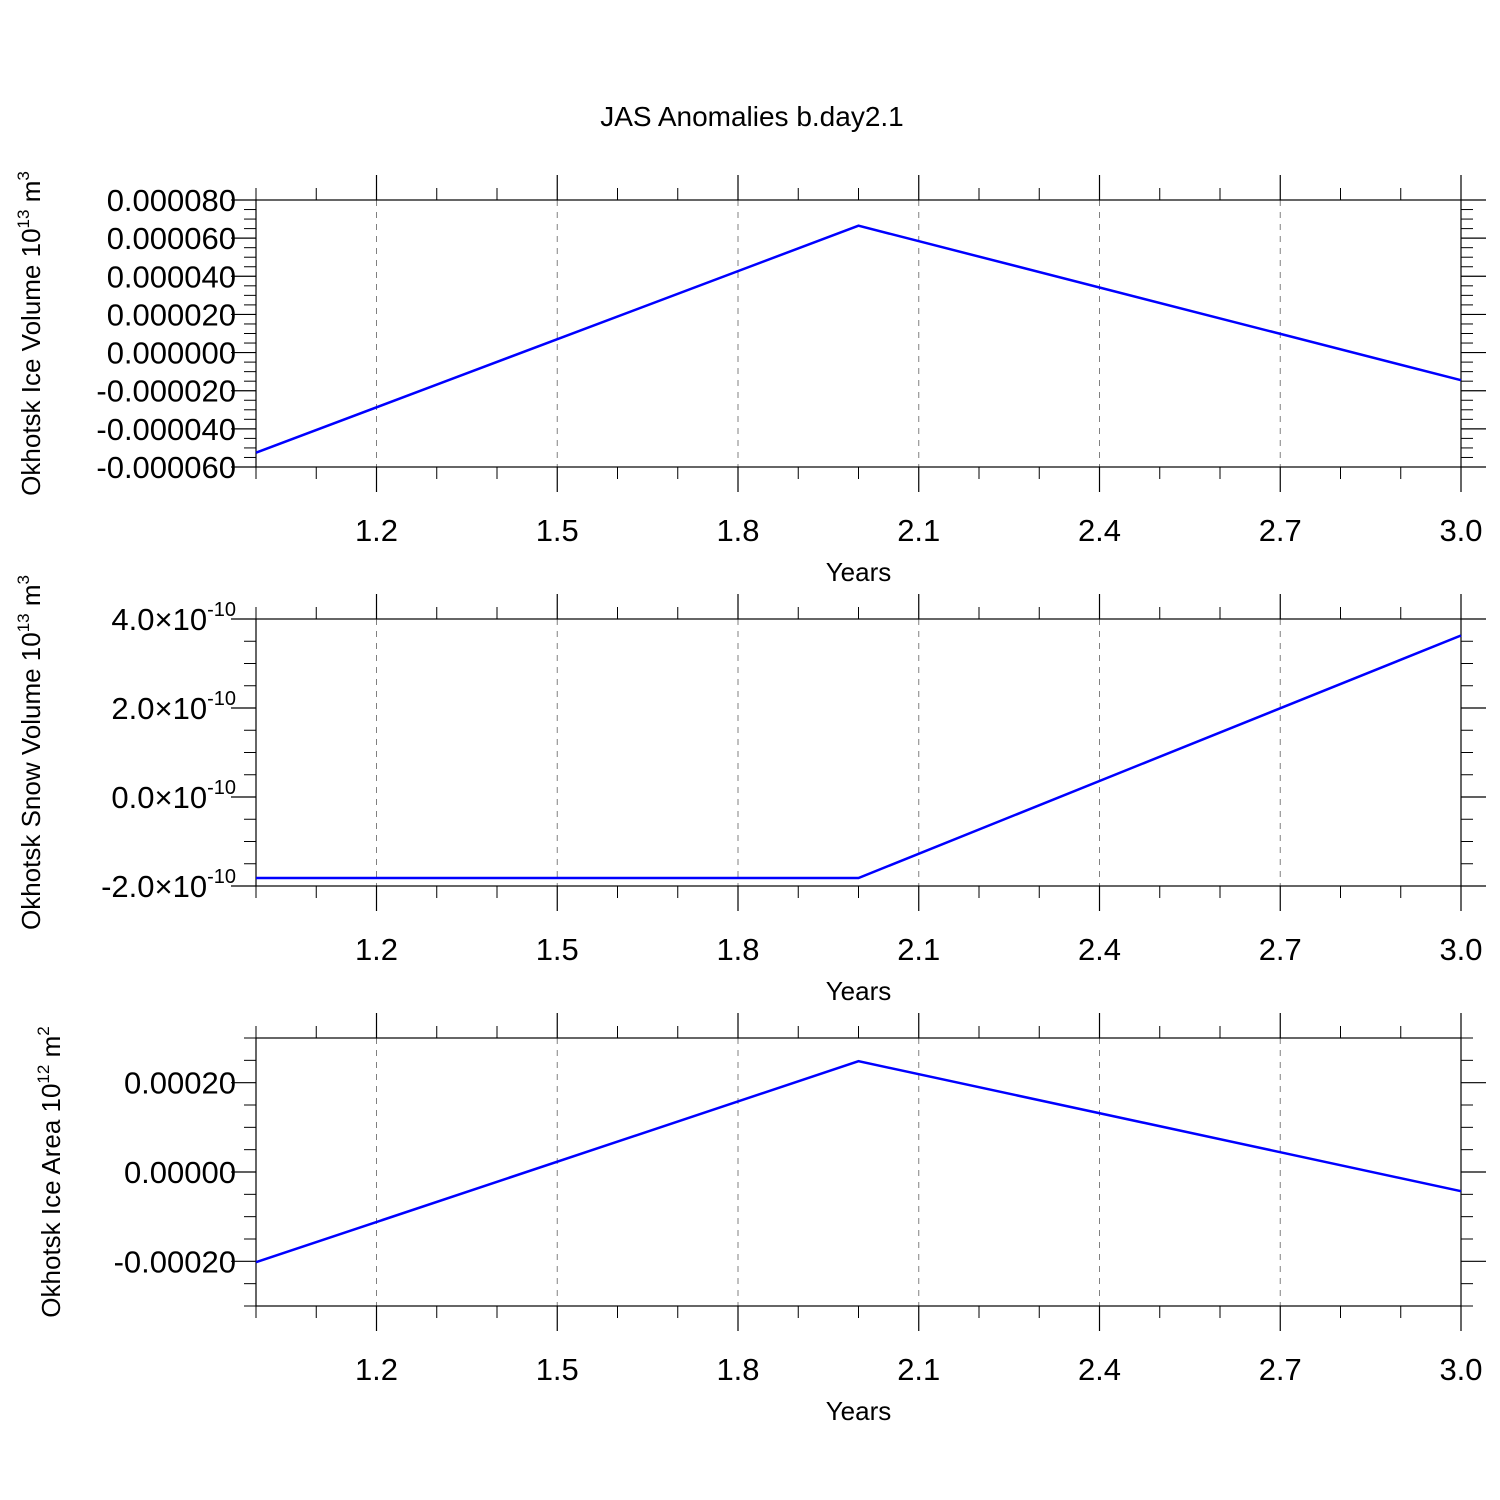 The height and width of the screenshot is (1500, 1500). Describe the element at coordinates (171, 238) in the screenshot. I see `y-tick-label: 0.000060` at that location.